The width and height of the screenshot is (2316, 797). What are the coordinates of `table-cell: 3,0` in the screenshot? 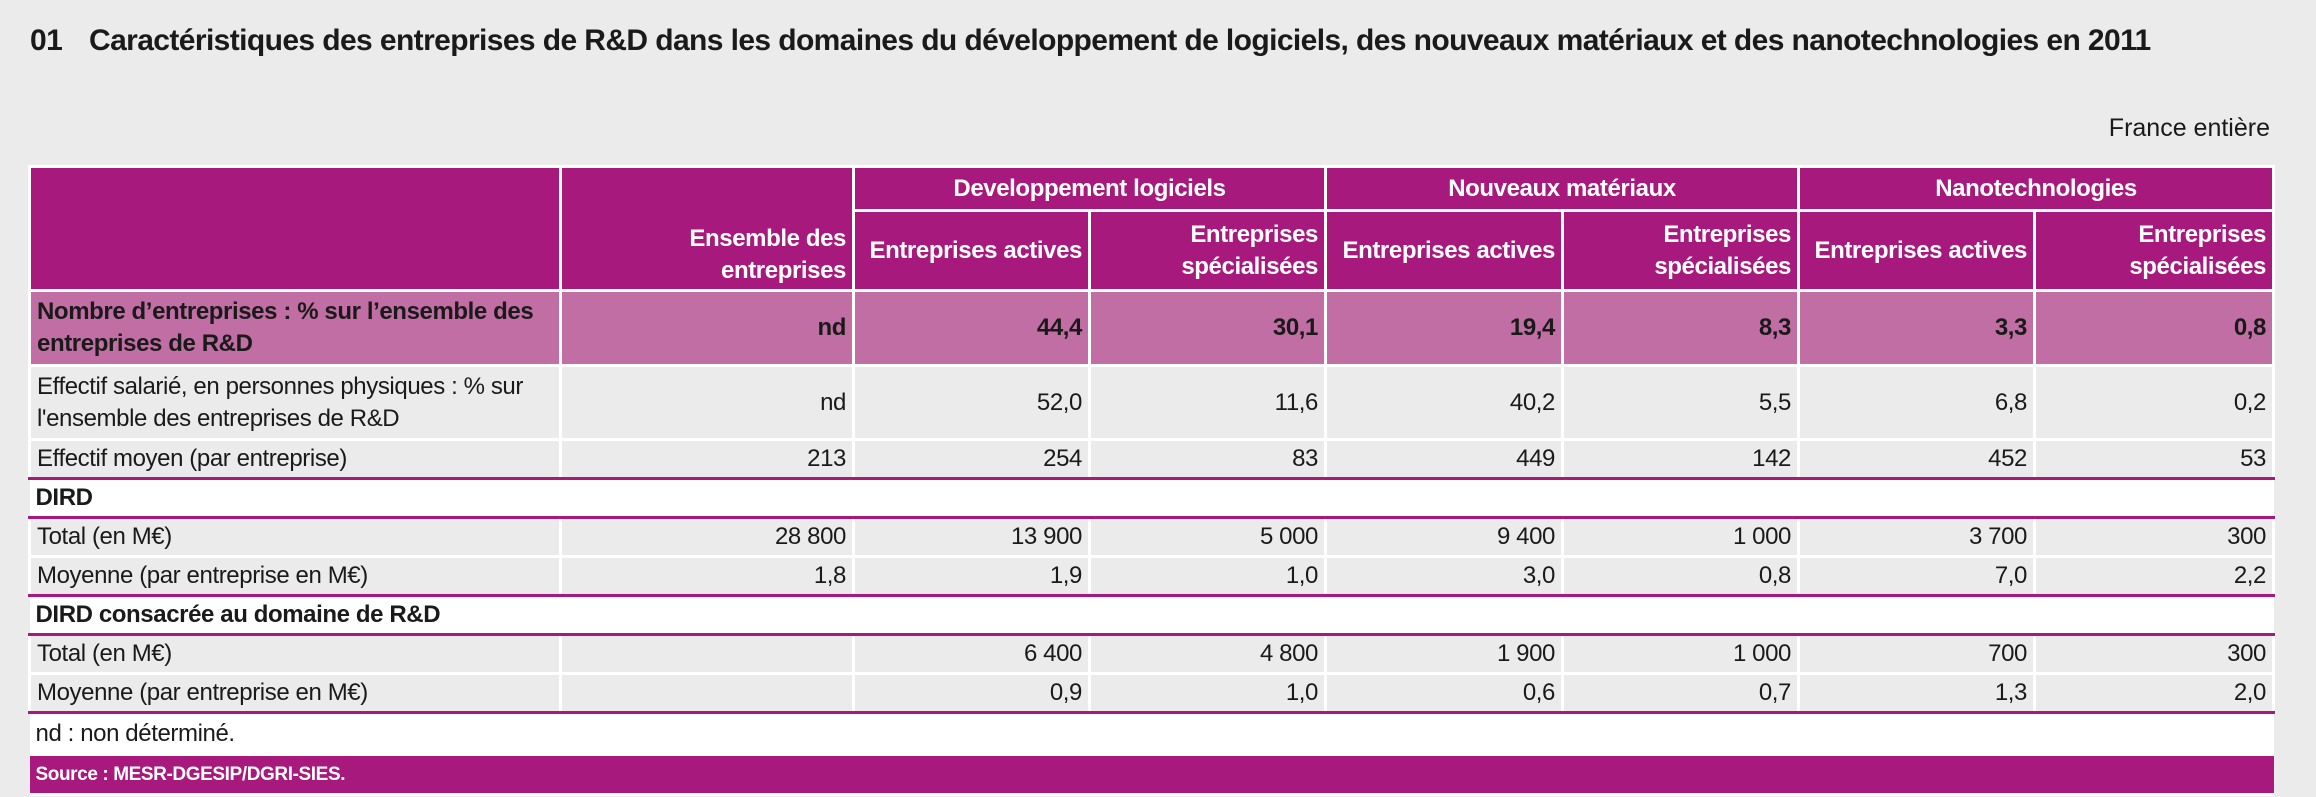 It's located at (1444, 576).